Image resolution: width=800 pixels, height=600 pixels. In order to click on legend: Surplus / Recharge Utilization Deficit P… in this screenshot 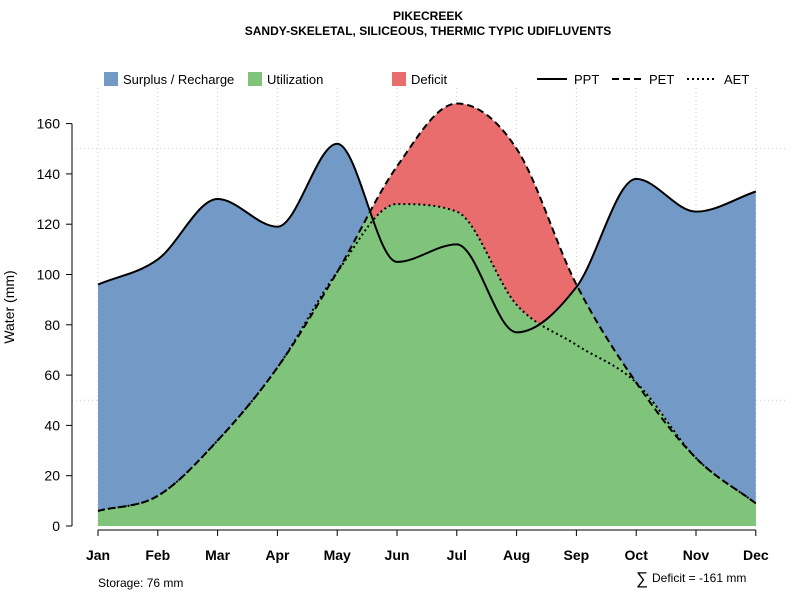, I will do `click(426, 79)`.